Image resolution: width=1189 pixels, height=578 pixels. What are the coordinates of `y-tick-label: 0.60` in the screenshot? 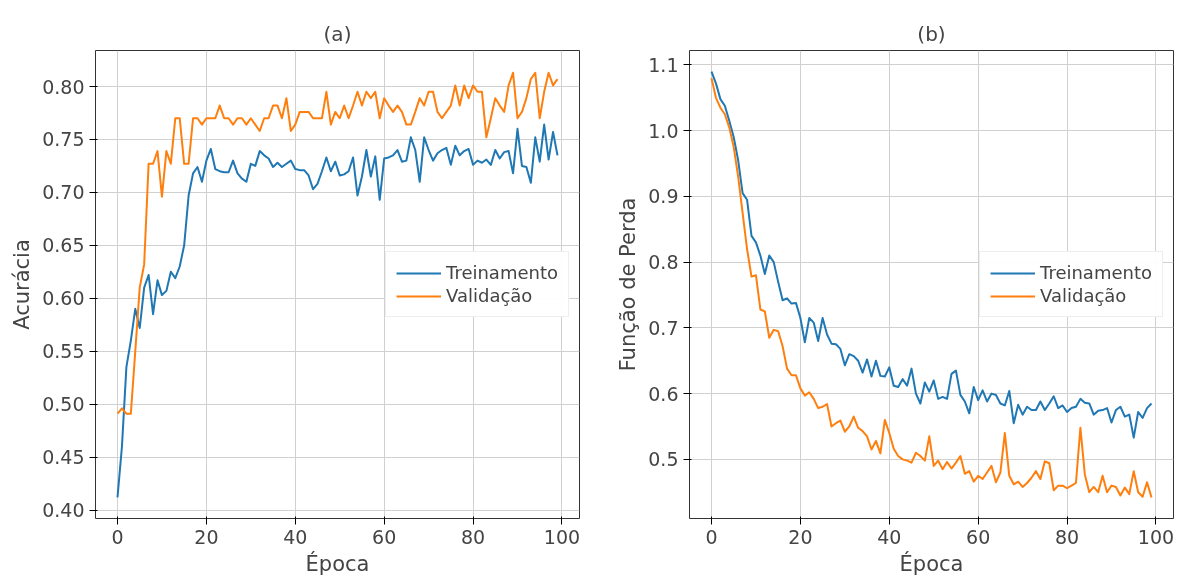 It's located at (63, 298).